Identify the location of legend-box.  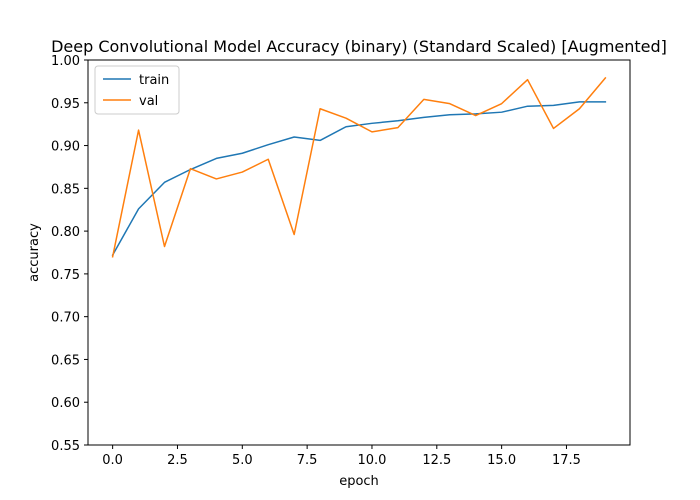
(137, 90).